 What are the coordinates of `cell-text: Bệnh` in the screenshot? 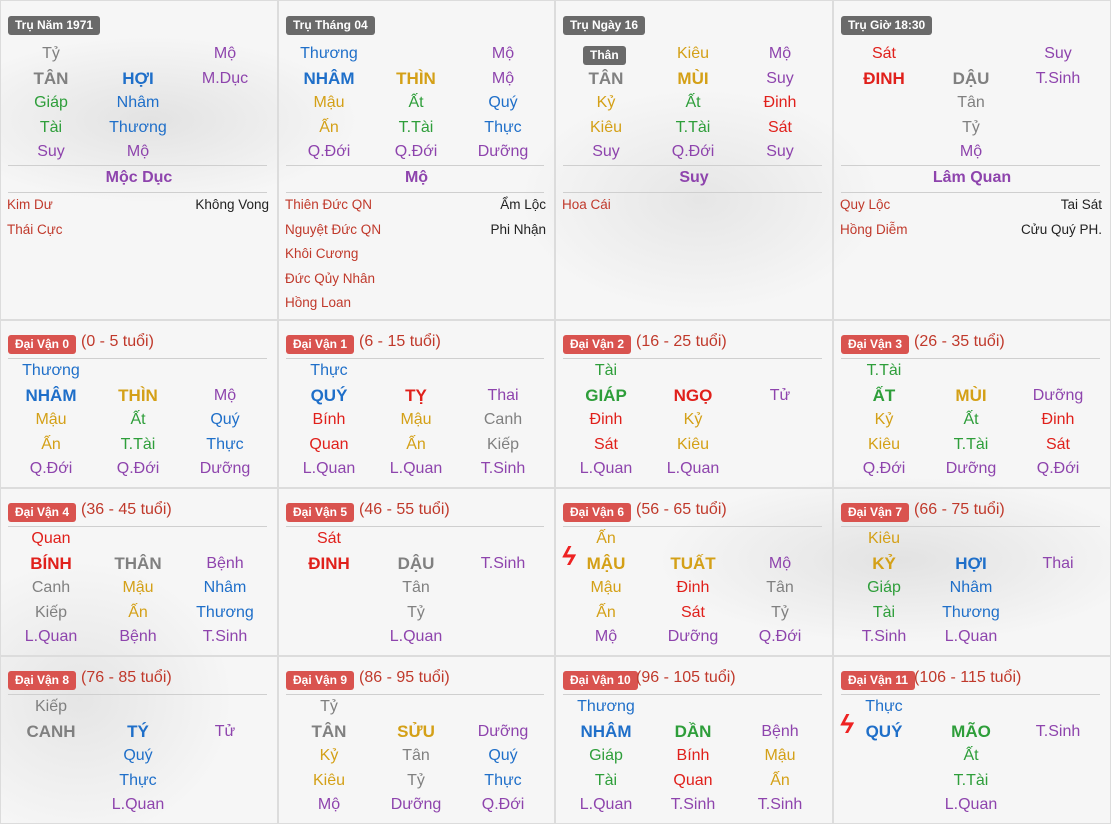 It's located at (780, 731).